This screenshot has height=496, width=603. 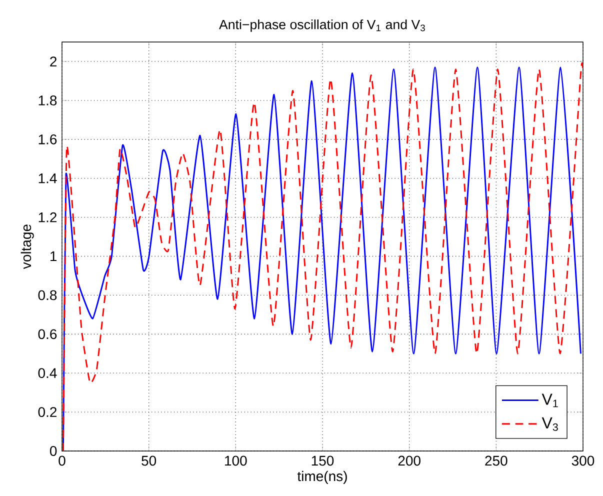 What do you see at coordinates (47, 139) in the screenshot?
I see `y-tick-label: 1.6` at bounding box center [47, 139].